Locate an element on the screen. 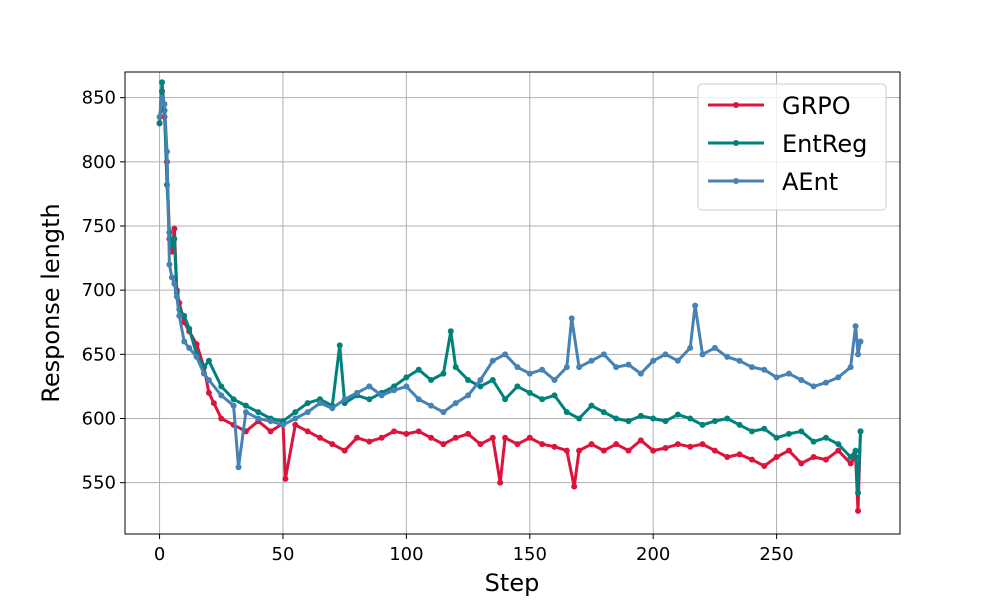  x-tick-label: 0 is located at coordinates (159, 554).